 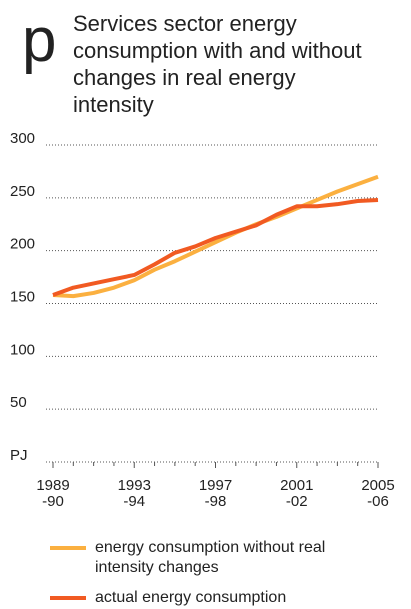 I want to click on y-tick-label: 250, so click(x=22, y=191).